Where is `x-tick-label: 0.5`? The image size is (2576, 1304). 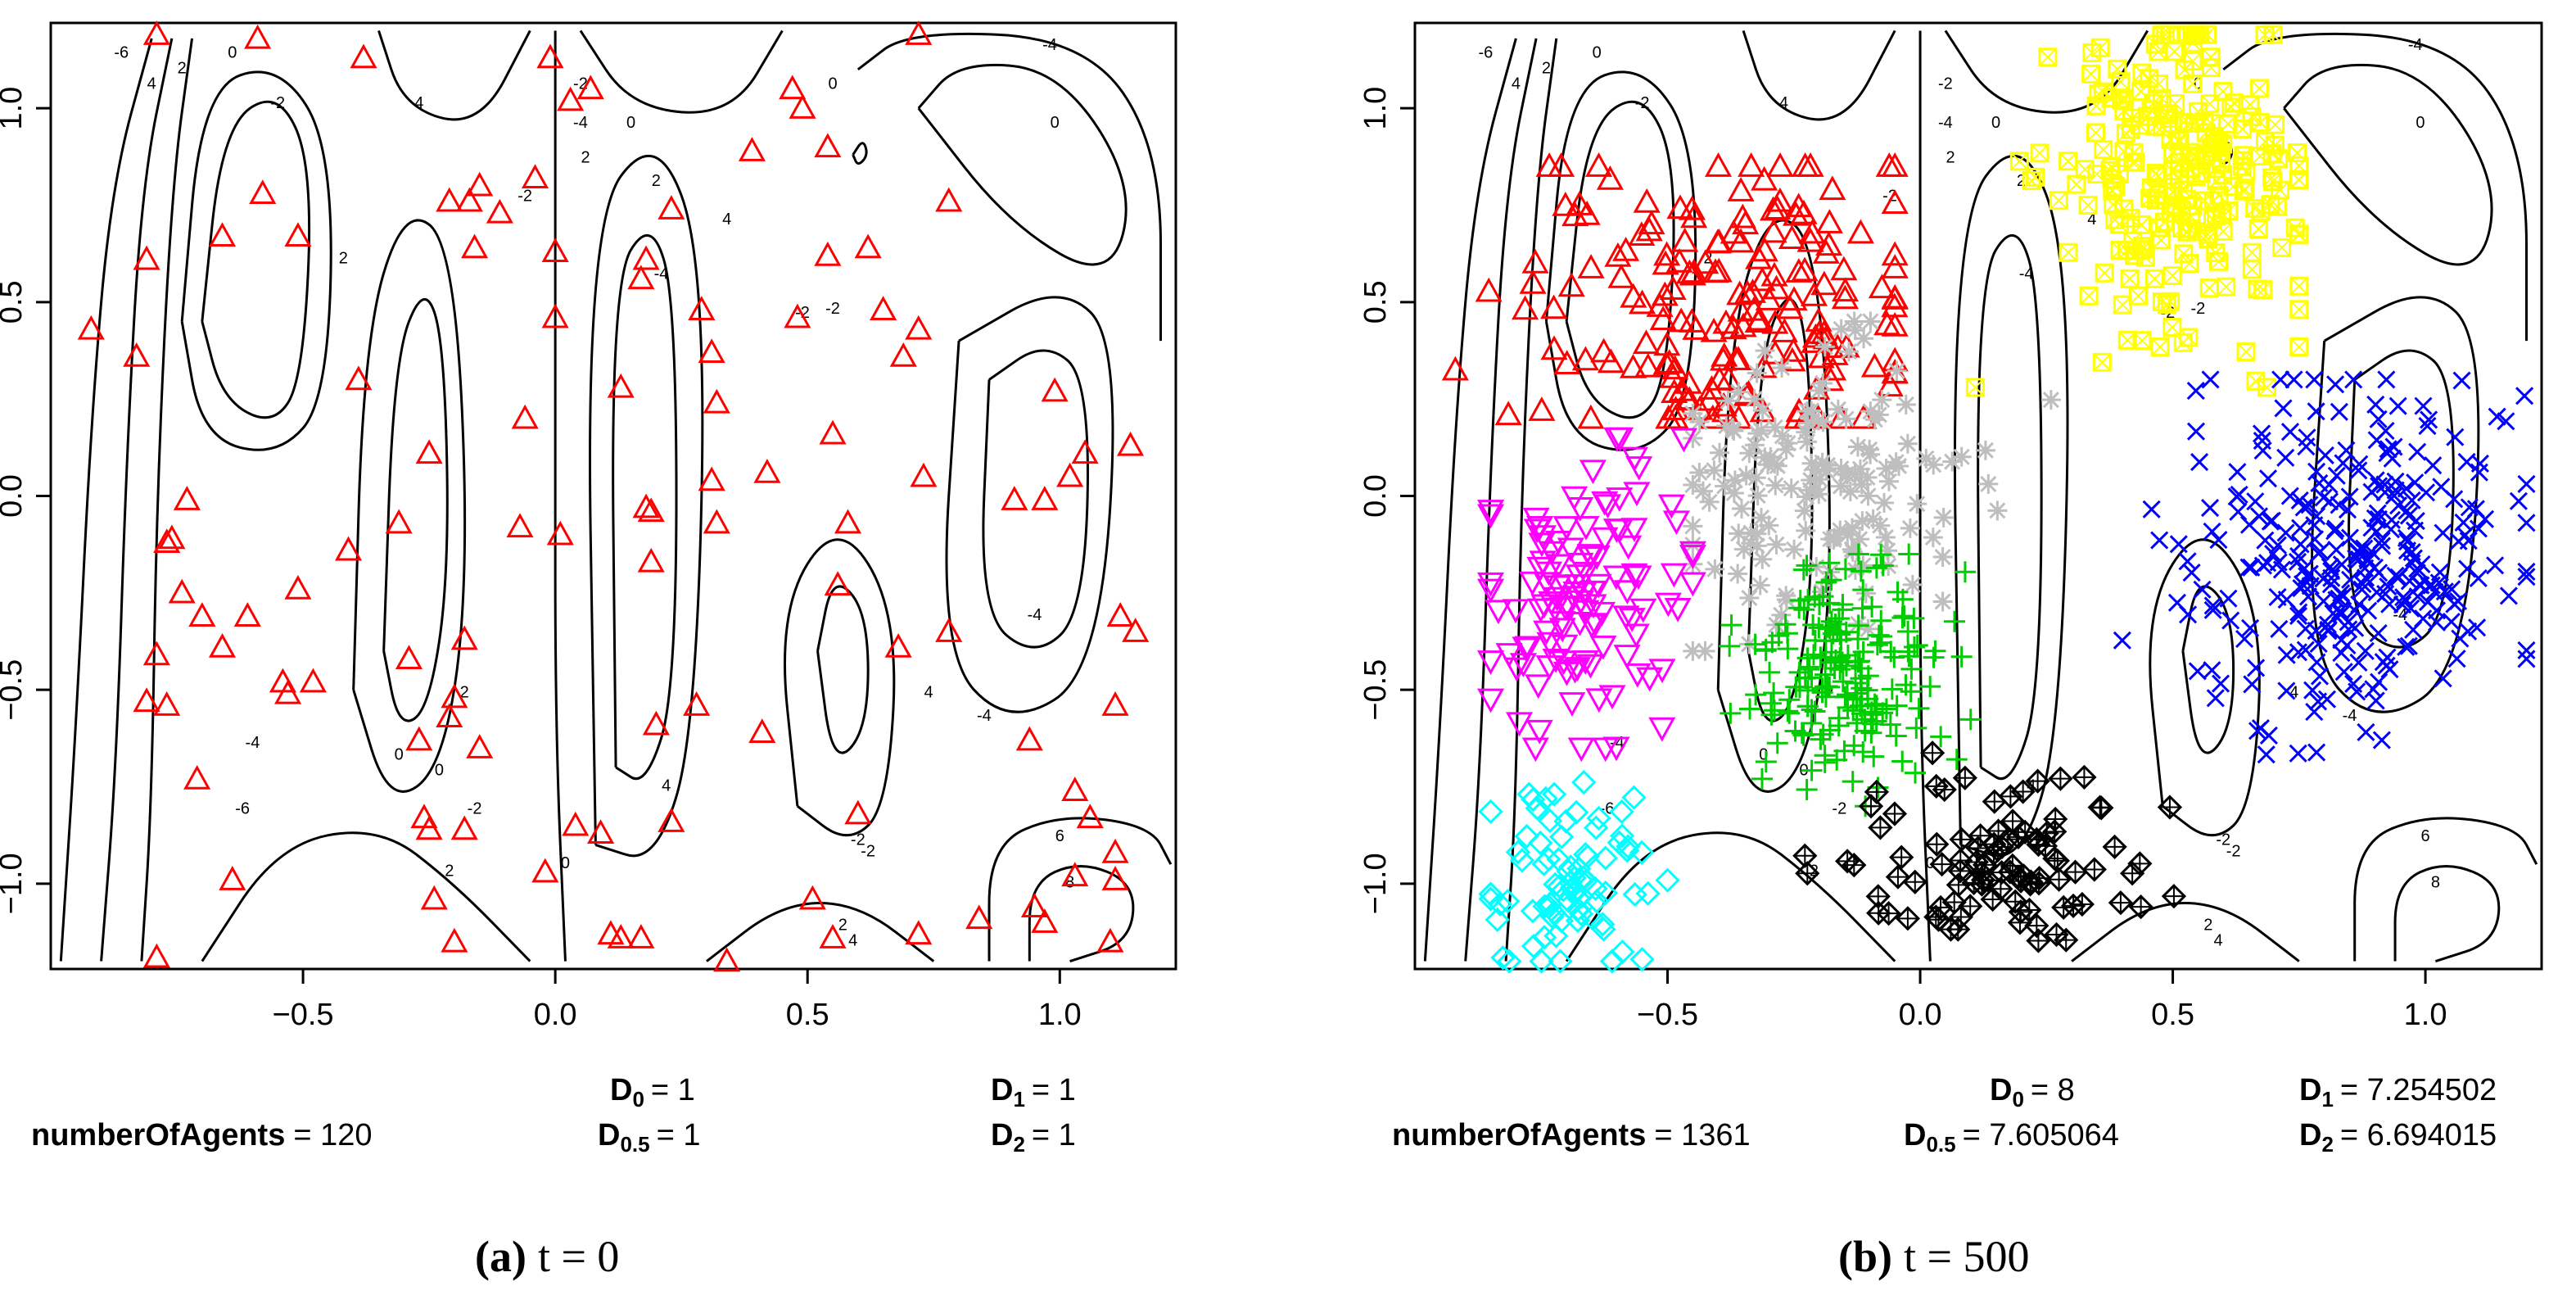 x-tick-label: 0.5 is located at coordinates (2172, 1015).